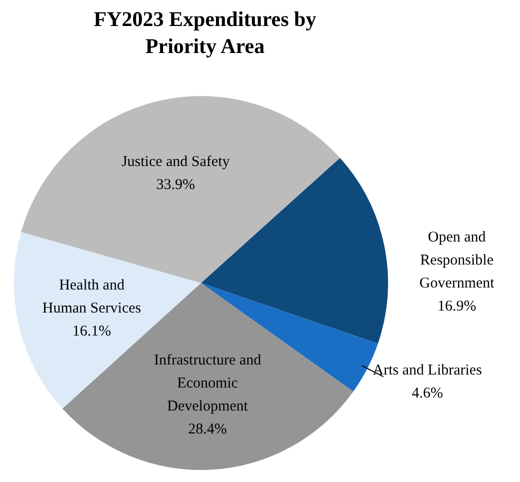 The width and height of the screenshot is (520, 482). What do you see at coordinates (427, 394) in the screenshot?
I see `data-label: 4.6%` at bounding box center [427, 394].